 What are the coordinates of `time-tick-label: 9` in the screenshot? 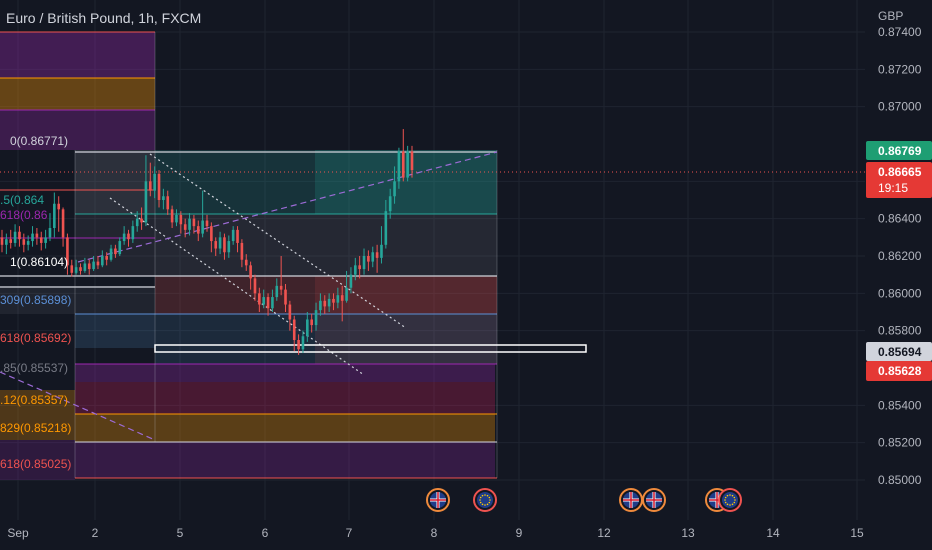 It's located at (519, 533).